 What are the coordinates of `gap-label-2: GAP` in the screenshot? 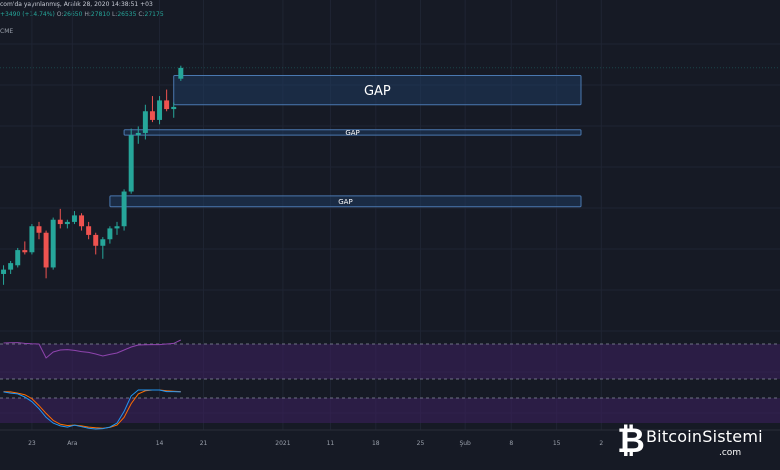 It's located at (352, 133).